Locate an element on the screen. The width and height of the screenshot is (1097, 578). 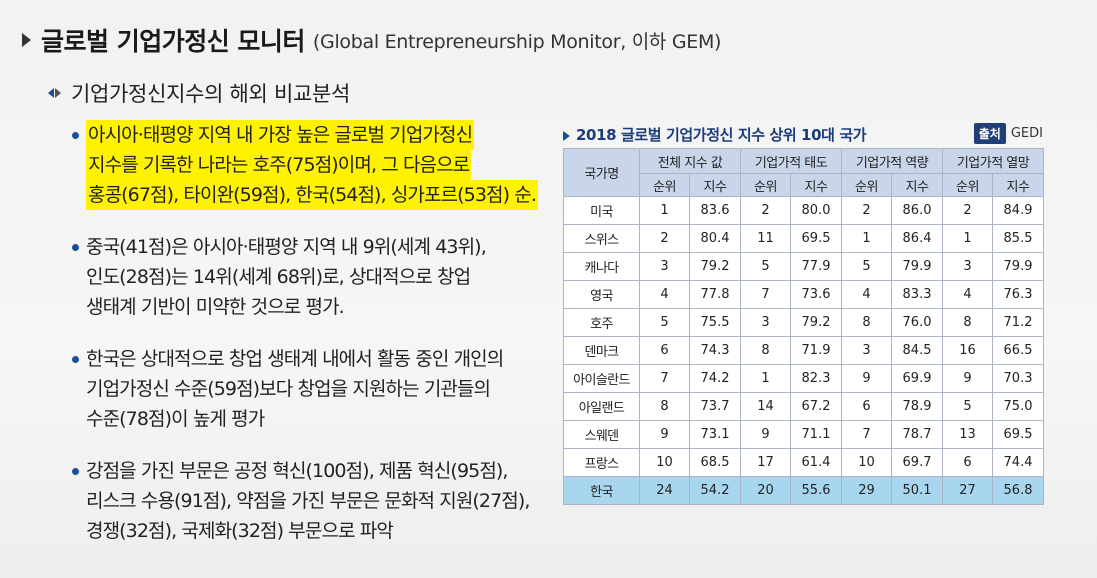
rank-cell: 13 is located at coordinates (968, 434).